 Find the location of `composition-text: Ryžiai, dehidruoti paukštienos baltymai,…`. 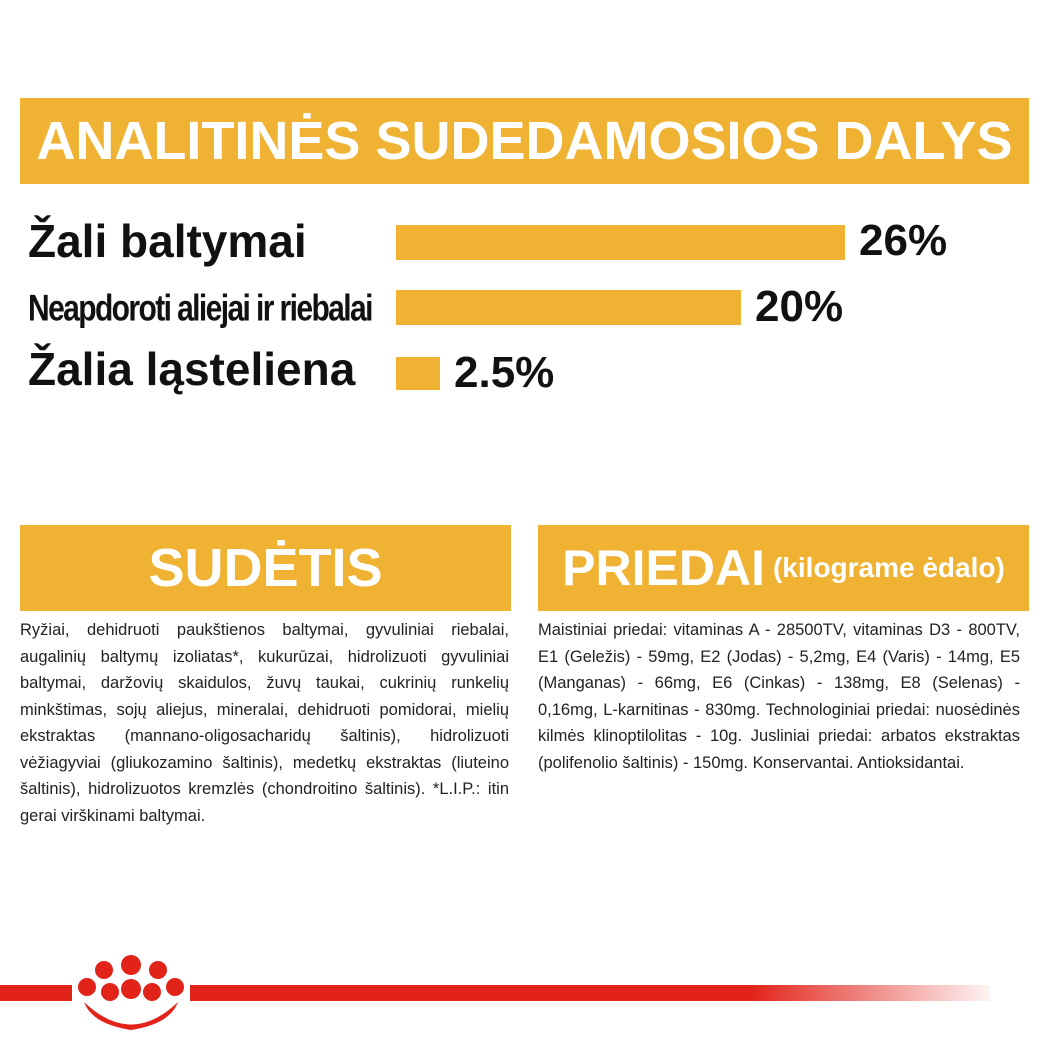

composition-text: Ryžiai, dehidruoti paukštienos baltymai,… is located at coordinates (264, 723).